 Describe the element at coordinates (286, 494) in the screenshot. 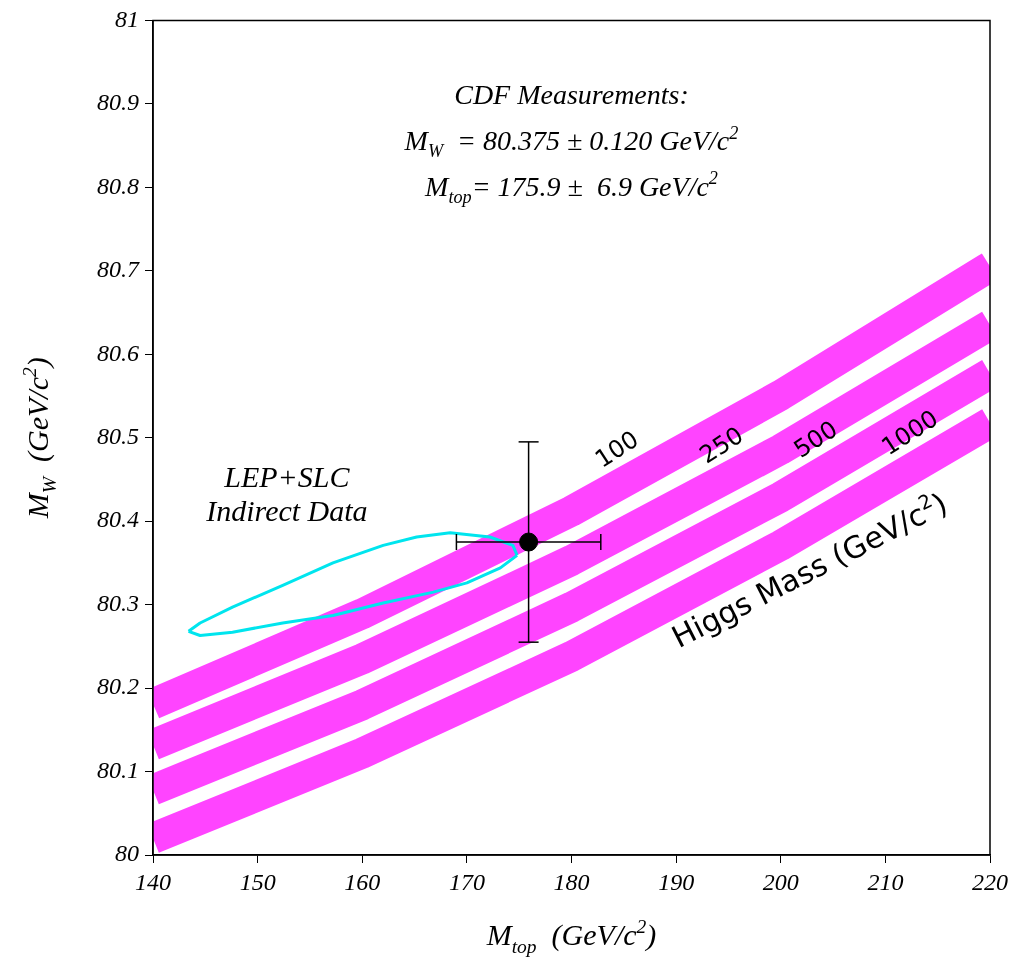

I see `annotation: LEP+SLC Indirect Data` at that location.